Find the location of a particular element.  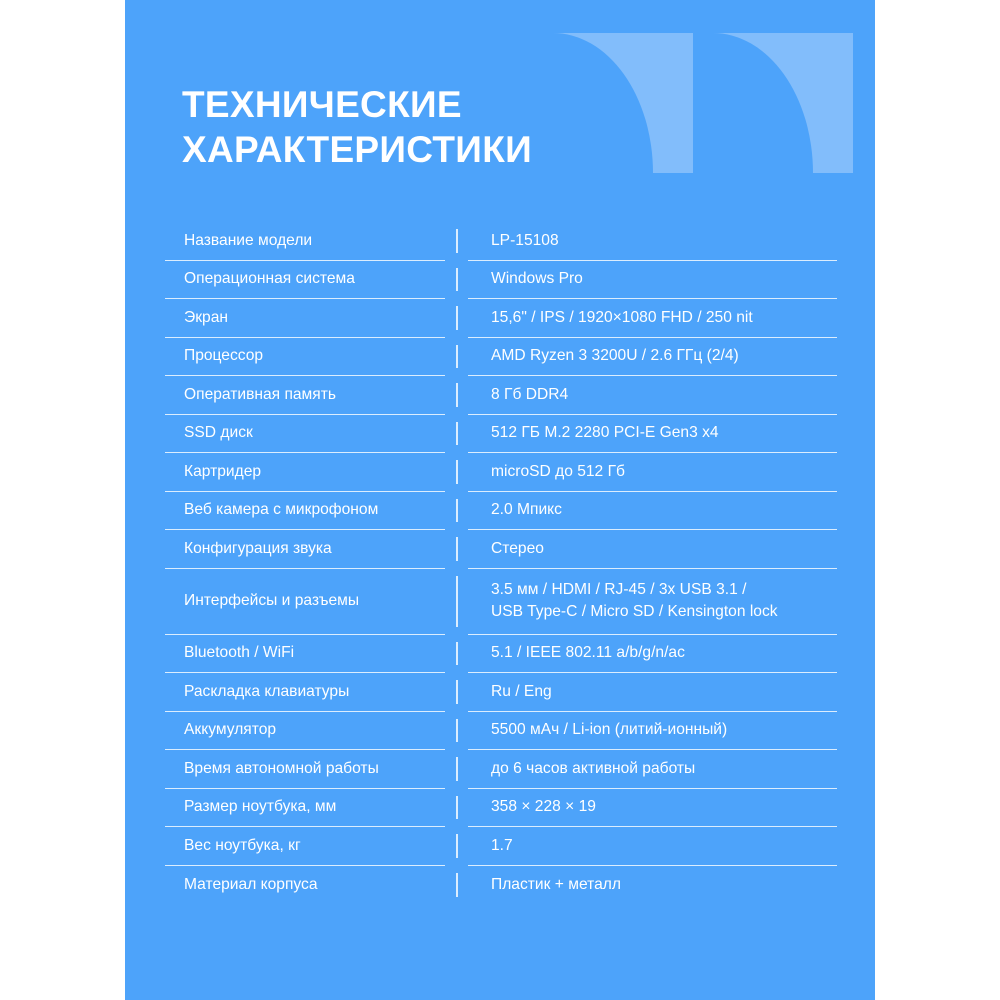

spec-label: Веб камера с микрофоном is located at coordinates (305, 511).